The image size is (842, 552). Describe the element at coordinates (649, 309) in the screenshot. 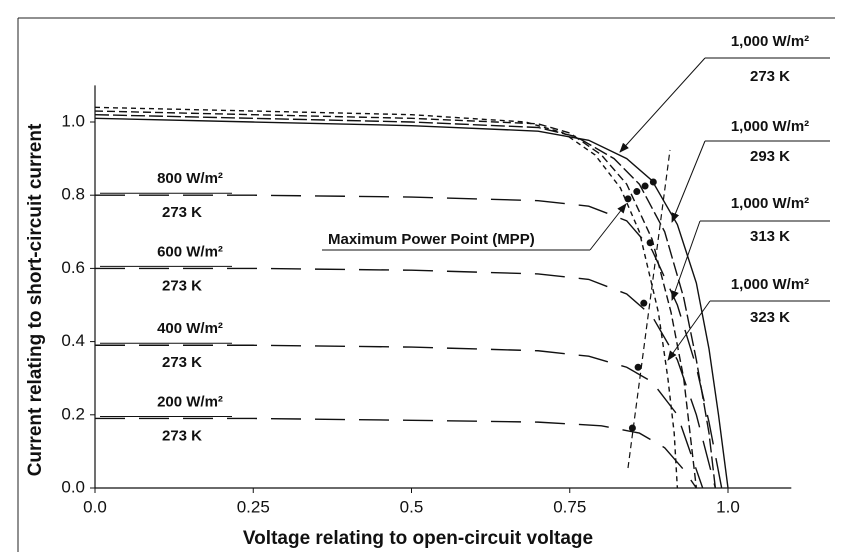

I see `mpp-line` at that location.